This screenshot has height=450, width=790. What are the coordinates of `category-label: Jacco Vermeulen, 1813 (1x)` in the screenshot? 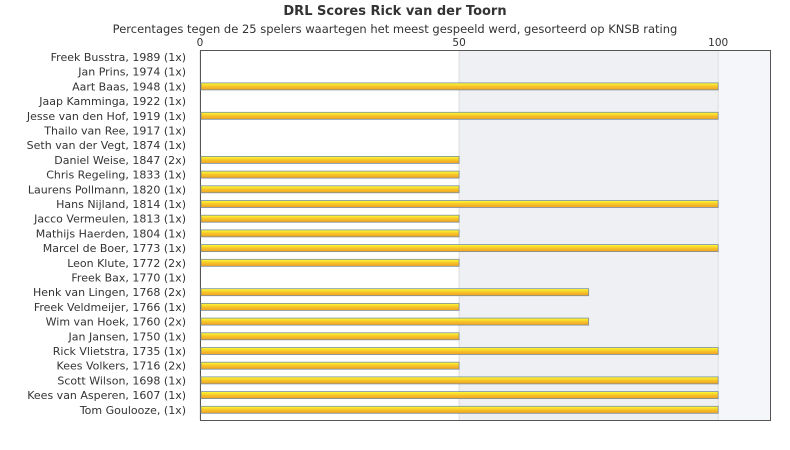 It's located at (109, 219).